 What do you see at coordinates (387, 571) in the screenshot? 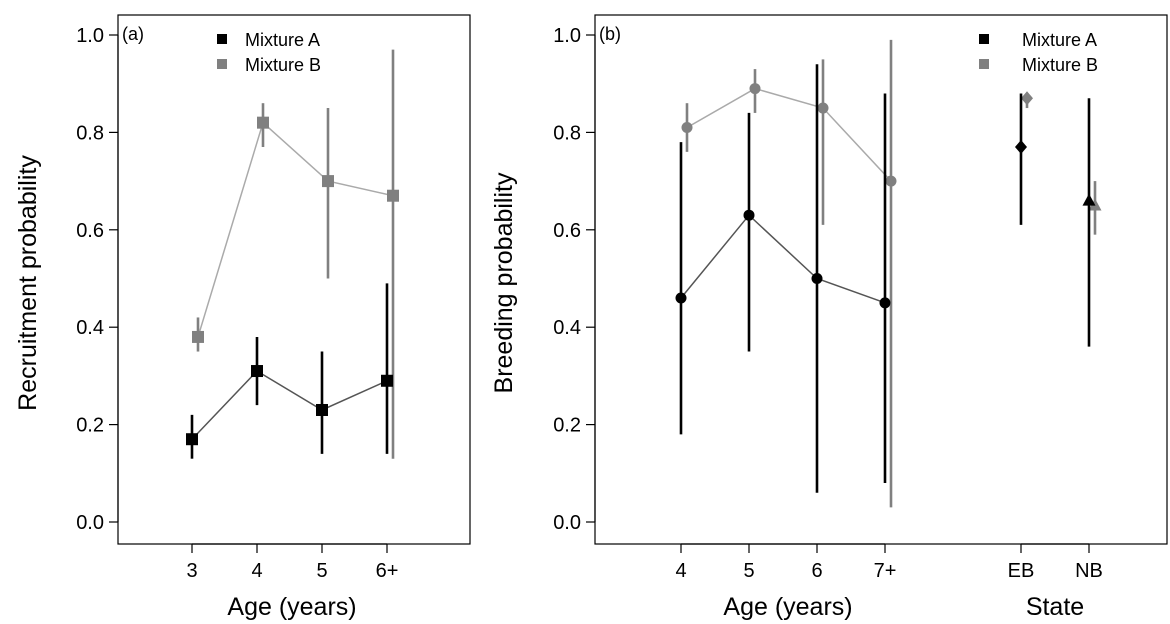
I see `panel-a-x-tick-label: 6+` at bounding box center [387, 571].